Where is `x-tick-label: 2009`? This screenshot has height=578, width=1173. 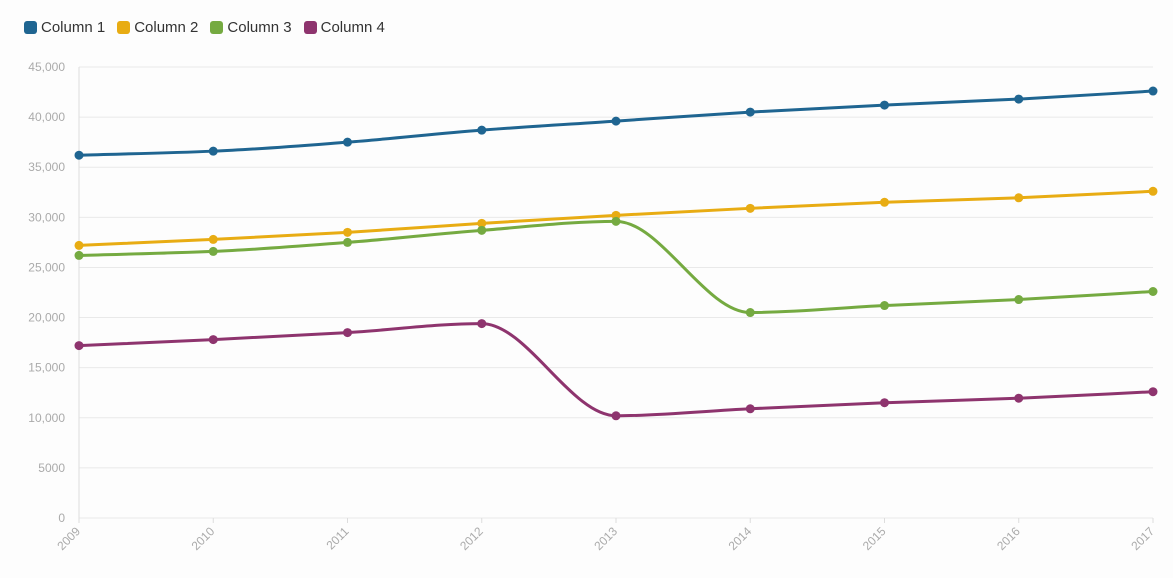
x-tick-label: 2009 is located at coordinates (68, 538).